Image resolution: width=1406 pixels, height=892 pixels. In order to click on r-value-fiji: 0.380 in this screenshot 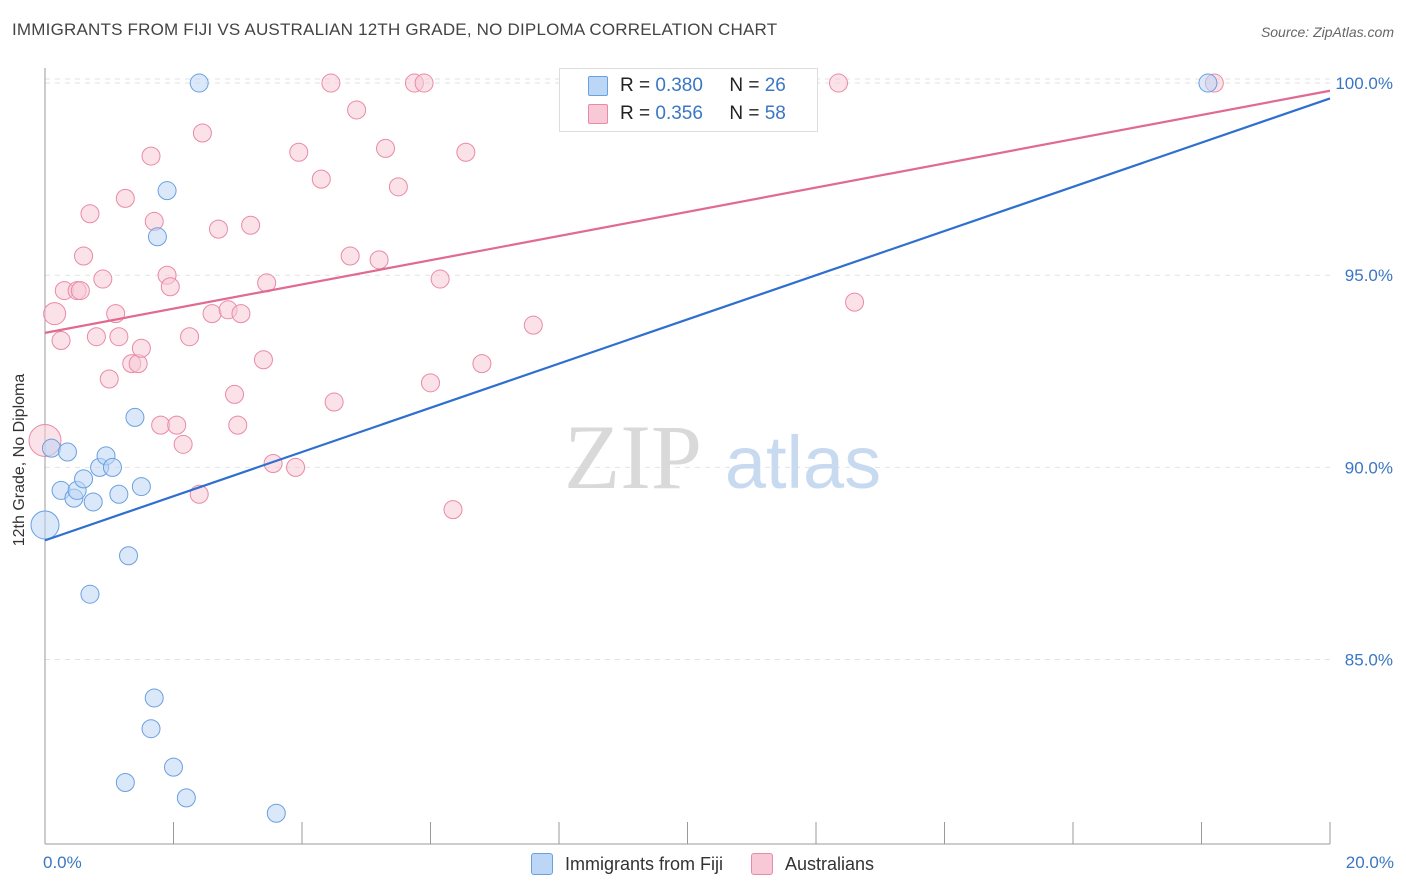, I will do `click(679, 85)`.